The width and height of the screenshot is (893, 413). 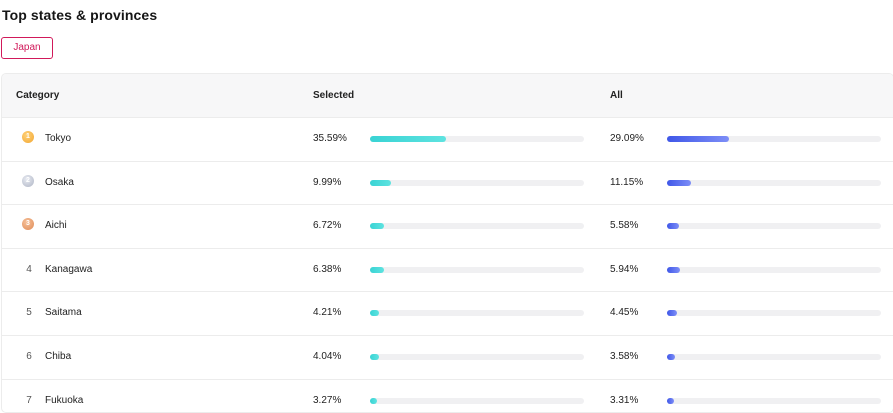 What do you see at coordinates (627, 182) in the screenshot?
I see `all-percent: 11.15%` at bounding box center [627, 182].